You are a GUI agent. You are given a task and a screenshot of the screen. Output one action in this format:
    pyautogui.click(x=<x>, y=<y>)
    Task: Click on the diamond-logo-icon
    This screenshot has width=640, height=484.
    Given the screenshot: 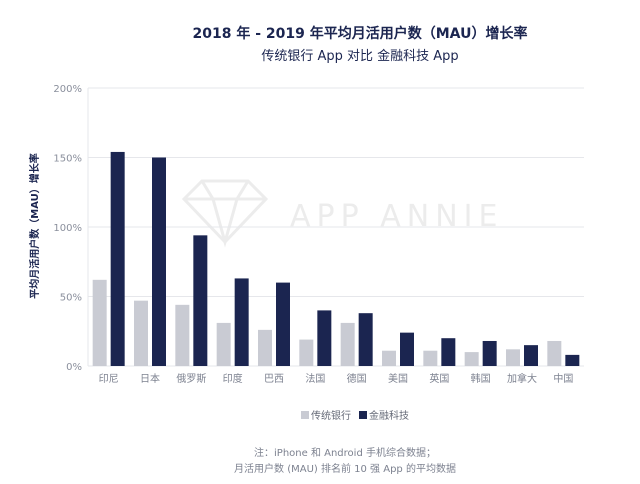 What is the action you would take?
    pyautogui.click(x=225, y=213)
    